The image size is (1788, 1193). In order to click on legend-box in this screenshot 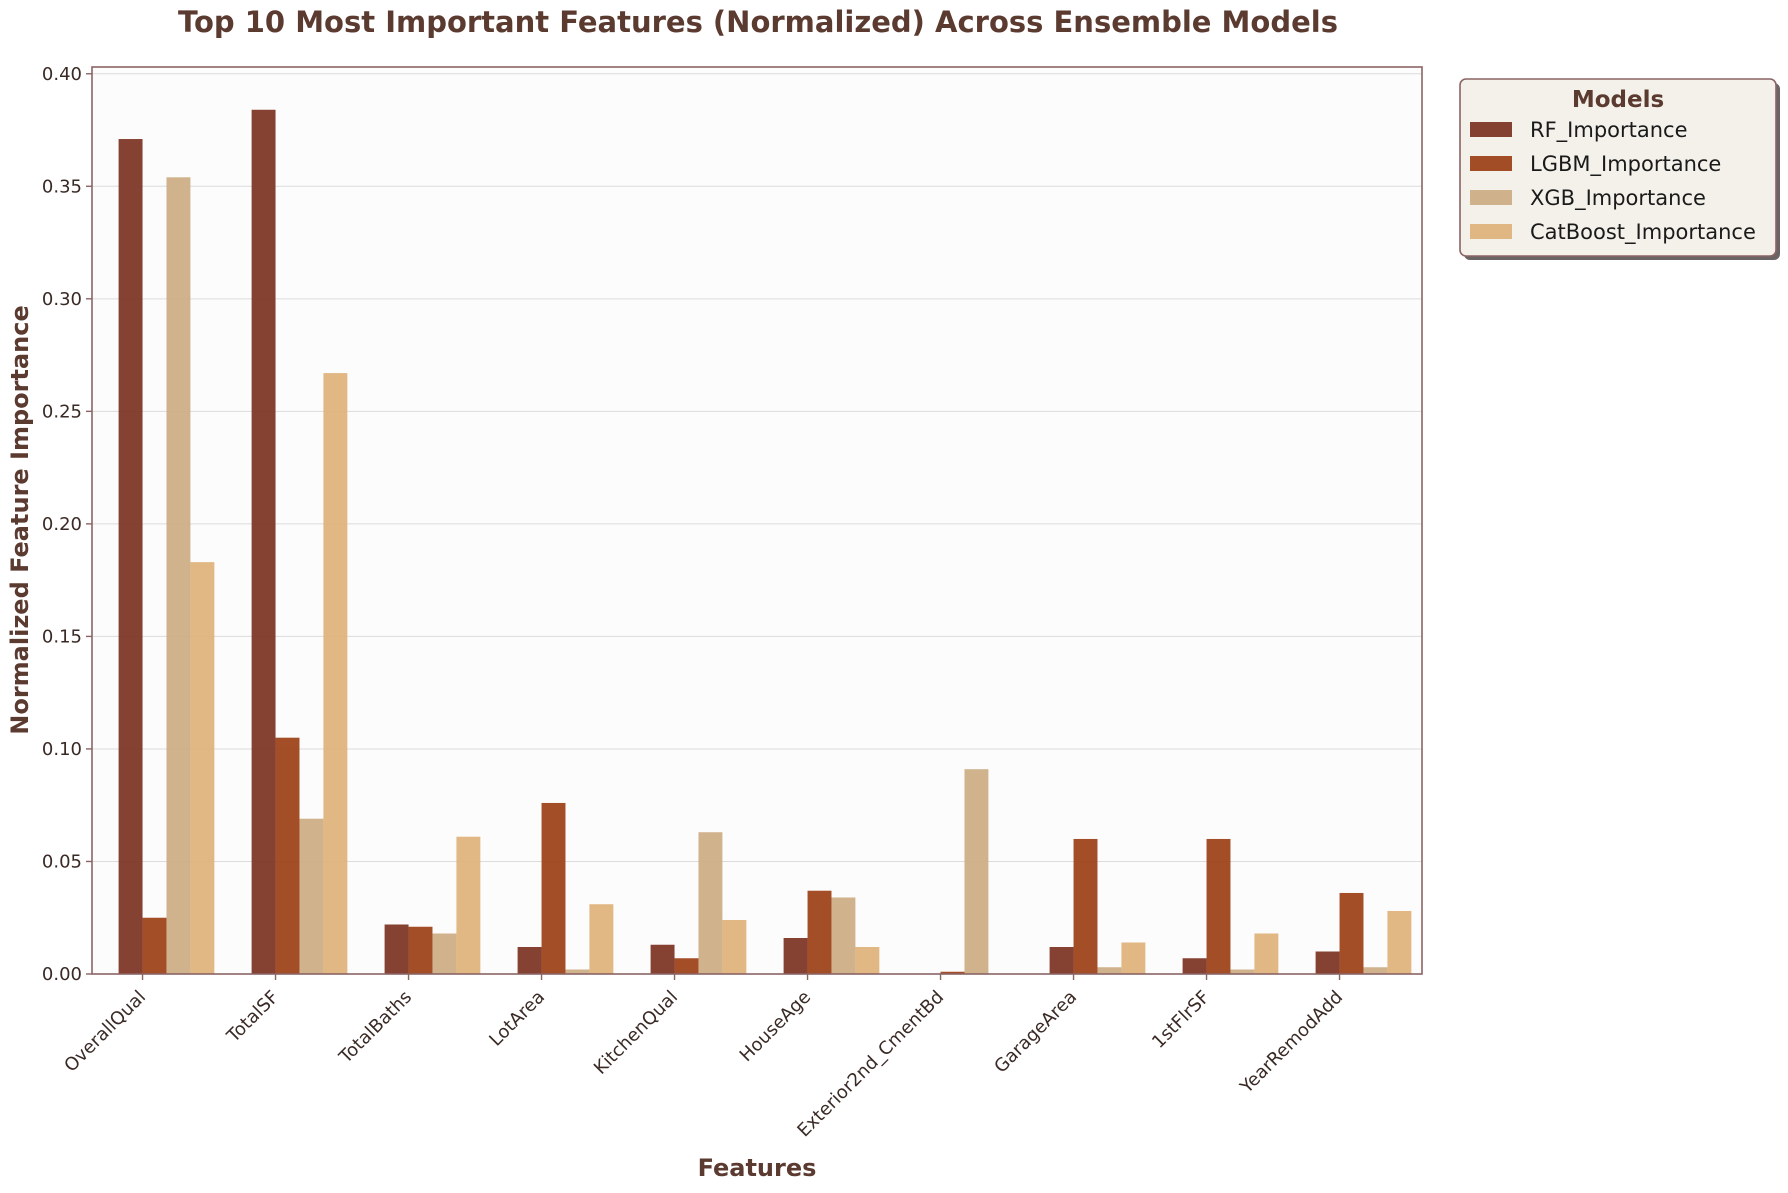, I will do `click(1618, 167)`.